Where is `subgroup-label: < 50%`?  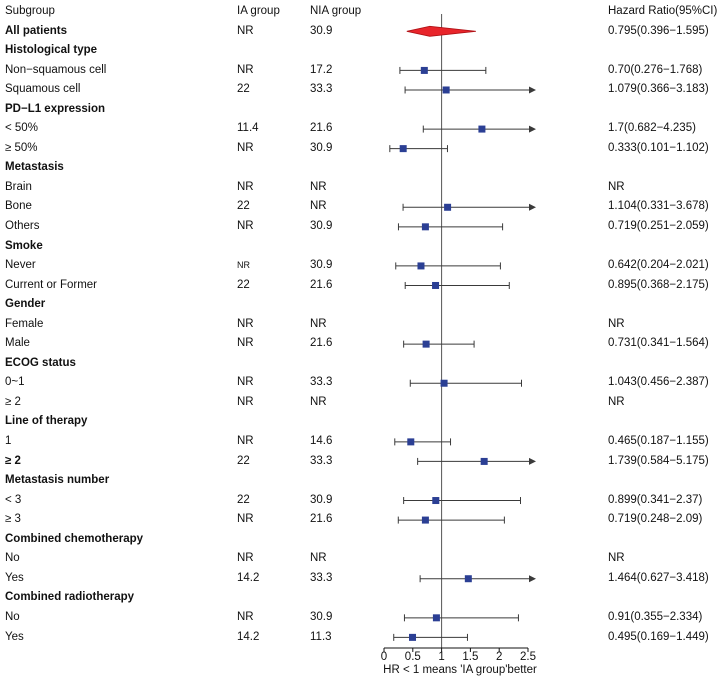 subgroup-label: < 50% is located at coordinates (21, 128).